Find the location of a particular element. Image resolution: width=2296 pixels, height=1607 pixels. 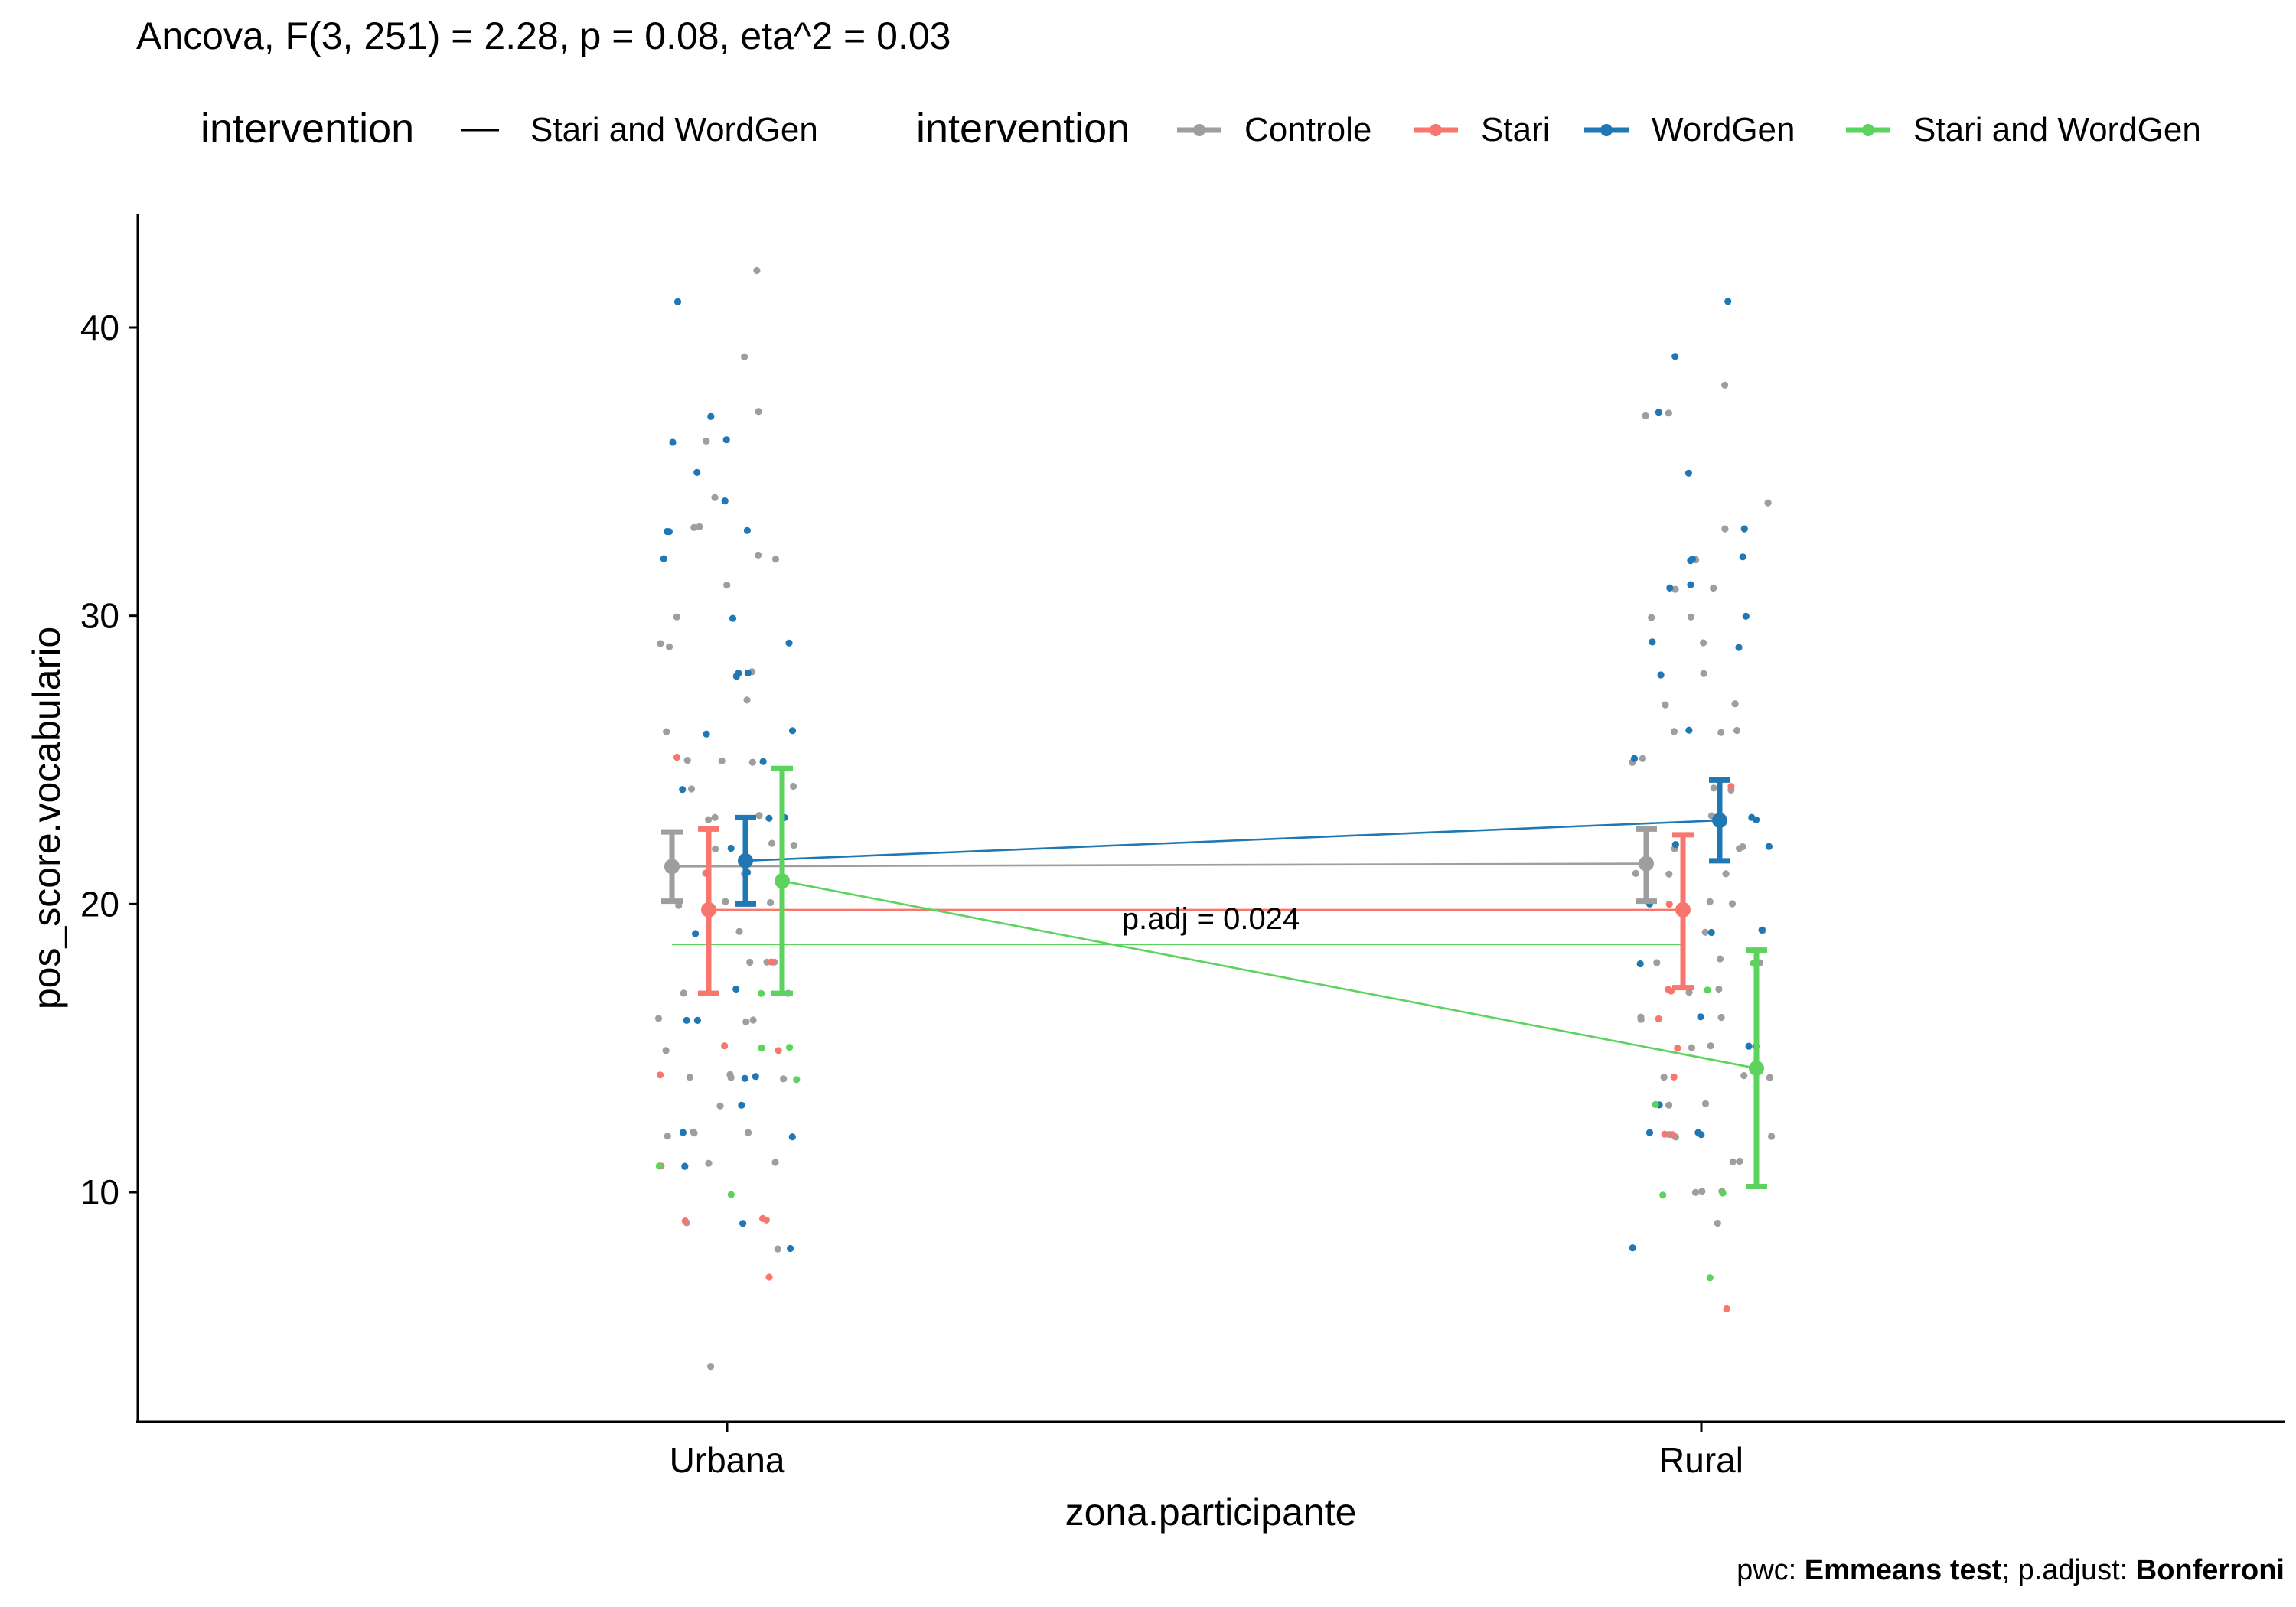

caption: pwc: Emmeans test; p.adjust: Bonferroni is located at coordinates (2011, 1570).